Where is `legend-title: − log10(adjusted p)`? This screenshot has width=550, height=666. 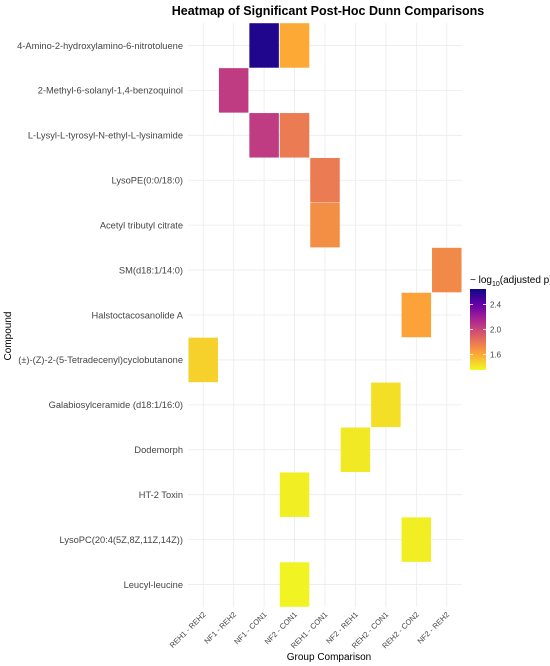 legend-title: − log10(adjusted p) is located at coordinates (510, 281).